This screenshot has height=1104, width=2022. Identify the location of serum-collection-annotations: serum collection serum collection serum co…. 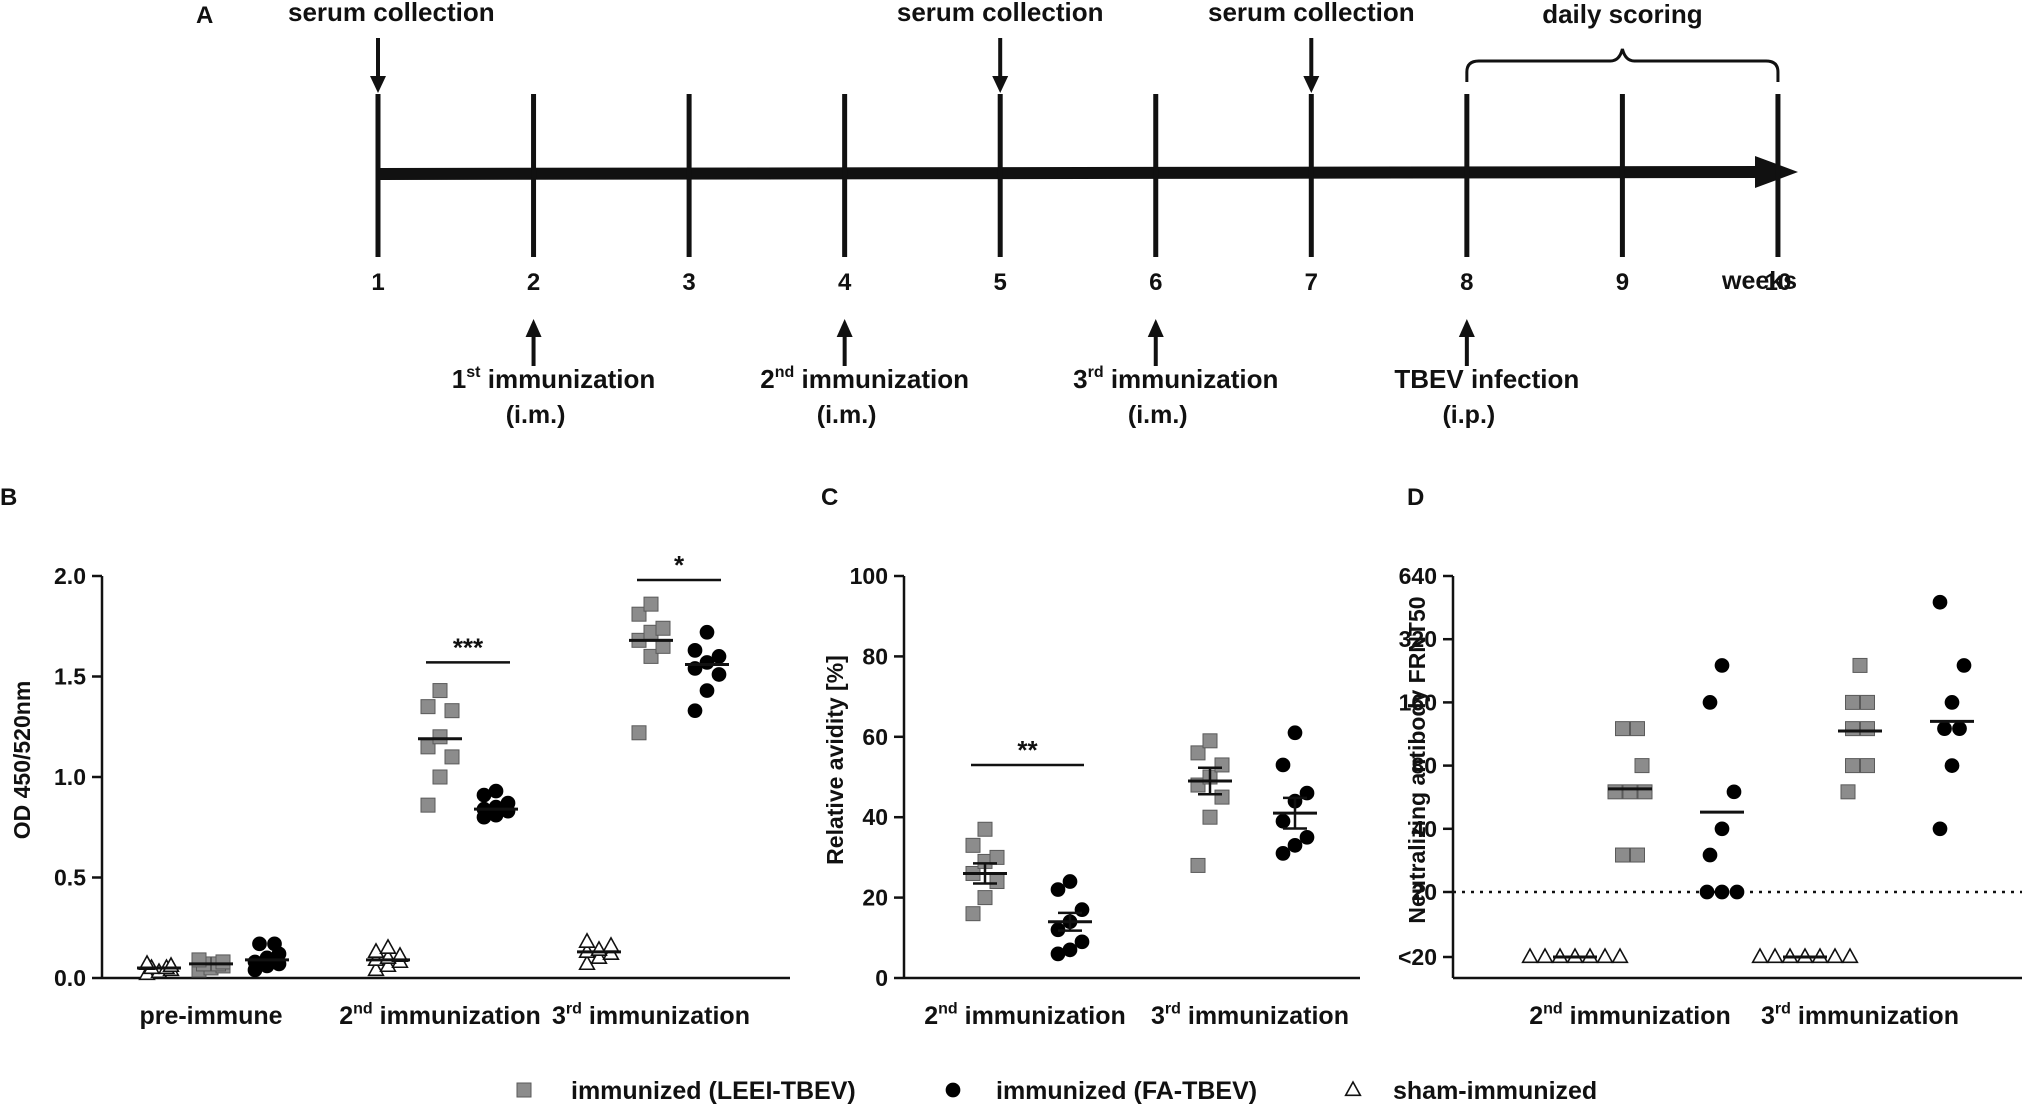
(851, 46).